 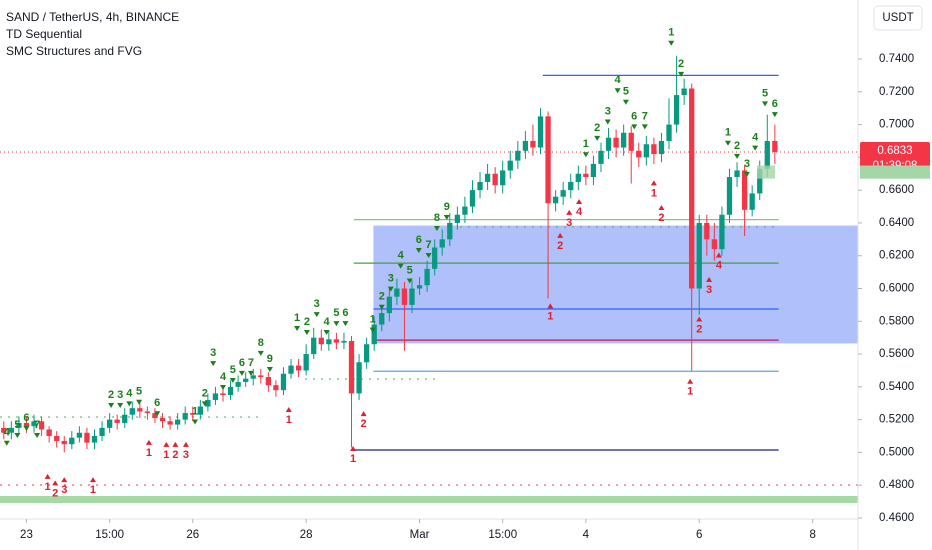 I want to click on currency-button, so click(x=898, y=18).